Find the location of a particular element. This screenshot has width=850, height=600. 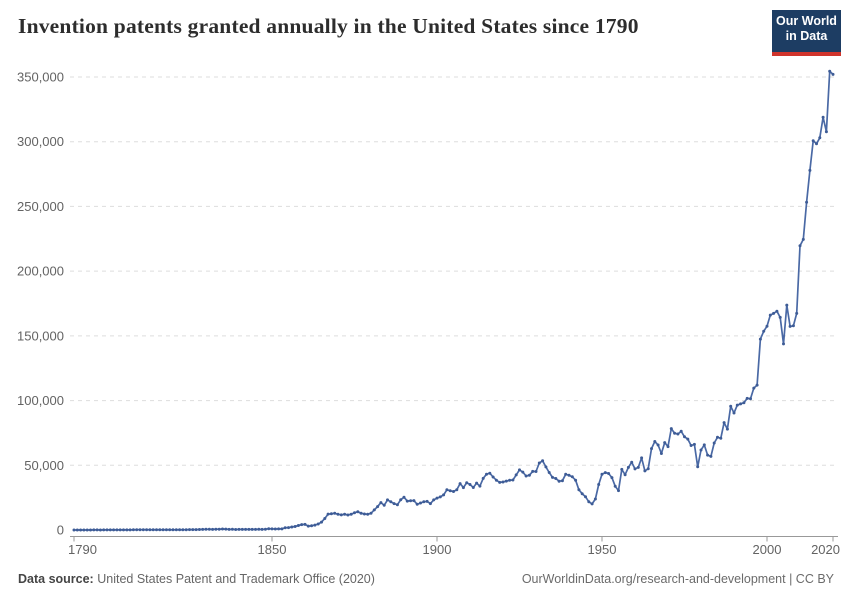

x-axis-labels: 1790 1850 1900 1950 2000 2020 is located at coordinates (454, 549).